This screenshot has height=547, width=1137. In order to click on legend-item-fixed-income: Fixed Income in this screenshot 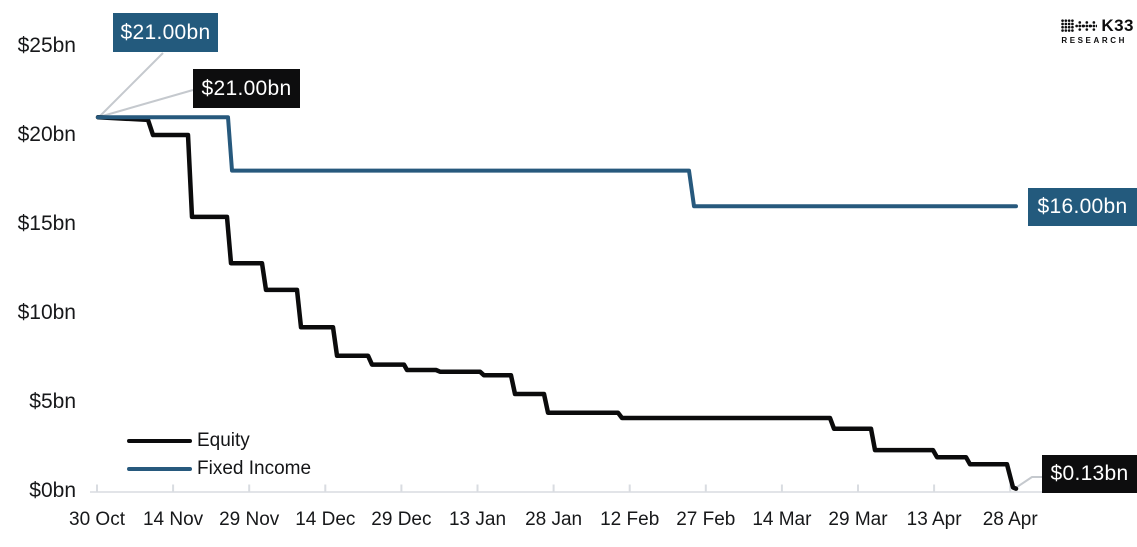, I will do `click(219, 469)`.